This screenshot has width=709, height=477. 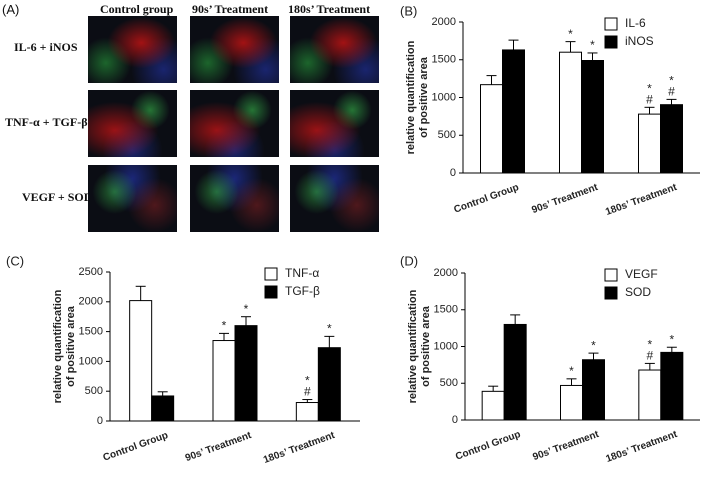 What do you see at coordinates (302, 273) in the screenshot?
I see `legend-label: TNF-α` at bounding box center [302, 273].